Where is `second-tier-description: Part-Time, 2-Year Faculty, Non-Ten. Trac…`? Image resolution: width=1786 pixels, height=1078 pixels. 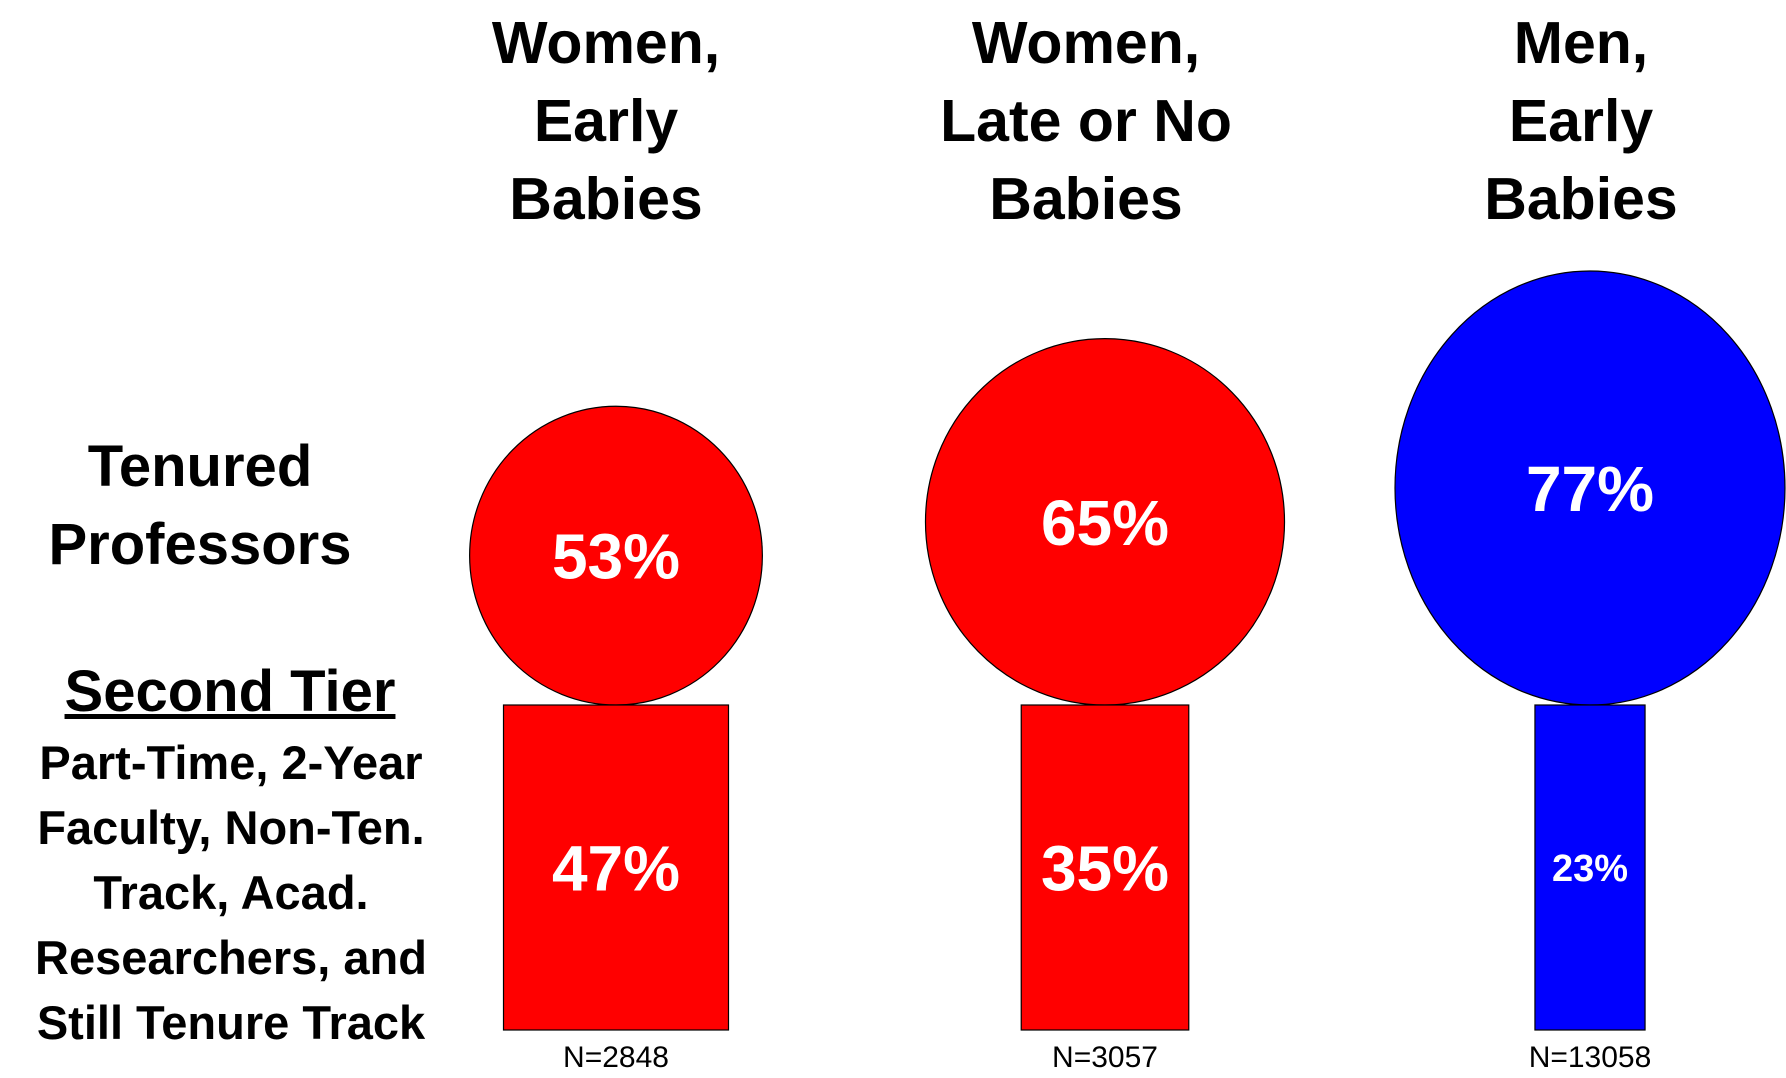 second-tier-description: Part-Time, 2-Year Faculty, Non-Ten. Trac… is located at coordinates (231, 892).